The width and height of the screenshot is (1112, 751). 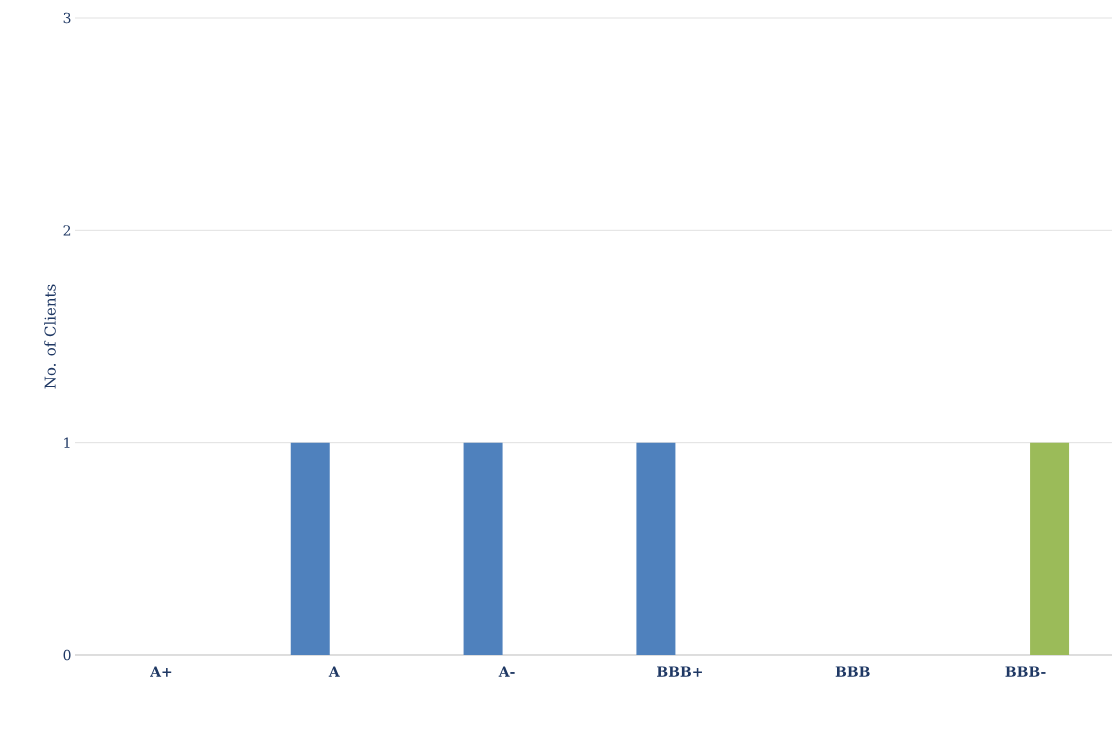 I want to click on y-tick-label: 2, so click(x=67, y=230).